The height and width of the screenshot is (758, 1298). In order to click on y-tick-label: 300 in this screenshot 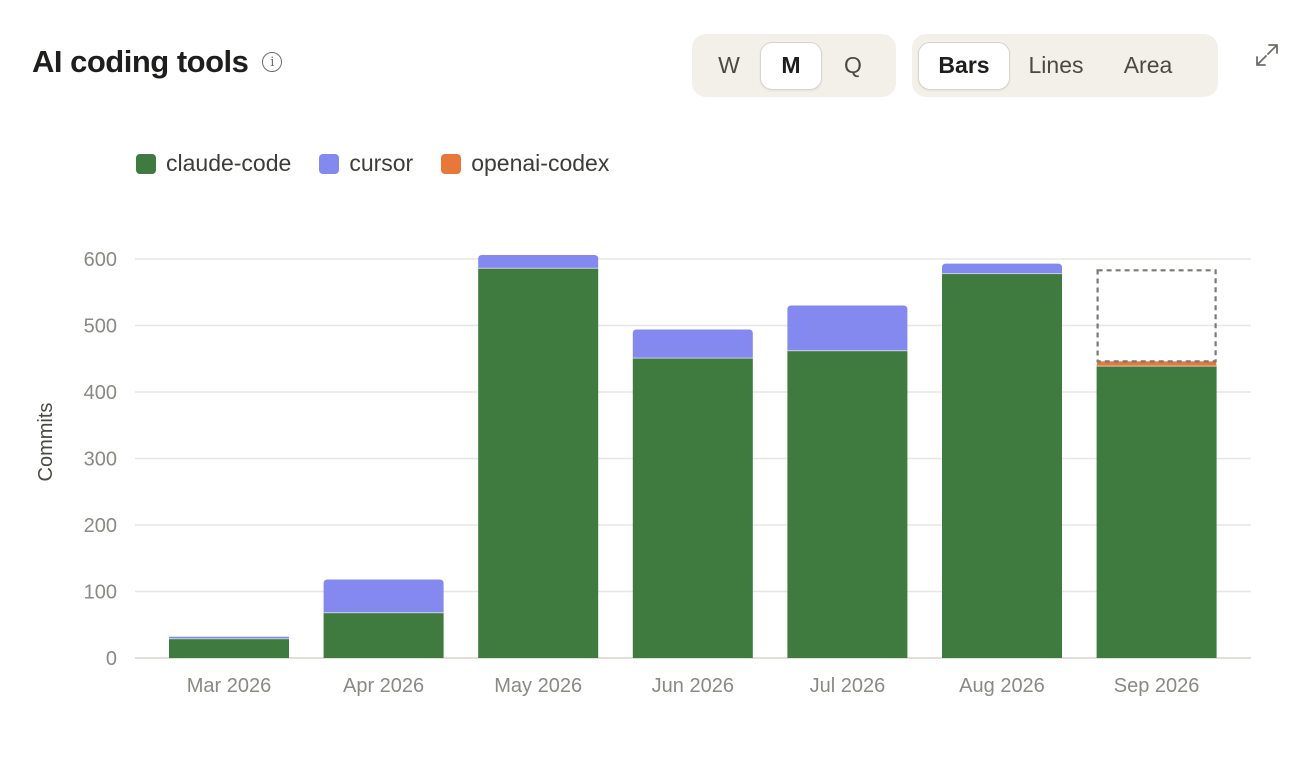, I will do `click(100, 460)`.